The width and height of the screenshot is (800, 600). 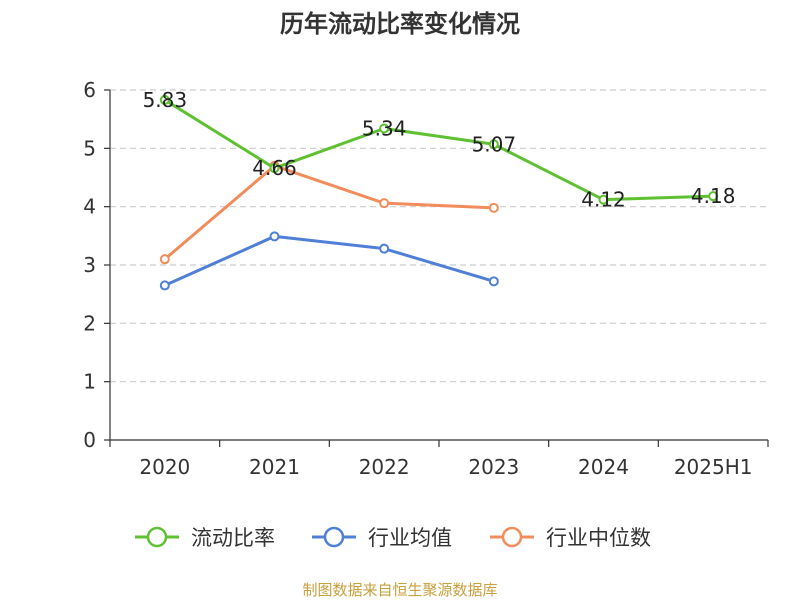 What do you see at coordinates (598, 538) in the screenshot?
I see `legend-label: 行业中位数` at bounding box center [598, 538].